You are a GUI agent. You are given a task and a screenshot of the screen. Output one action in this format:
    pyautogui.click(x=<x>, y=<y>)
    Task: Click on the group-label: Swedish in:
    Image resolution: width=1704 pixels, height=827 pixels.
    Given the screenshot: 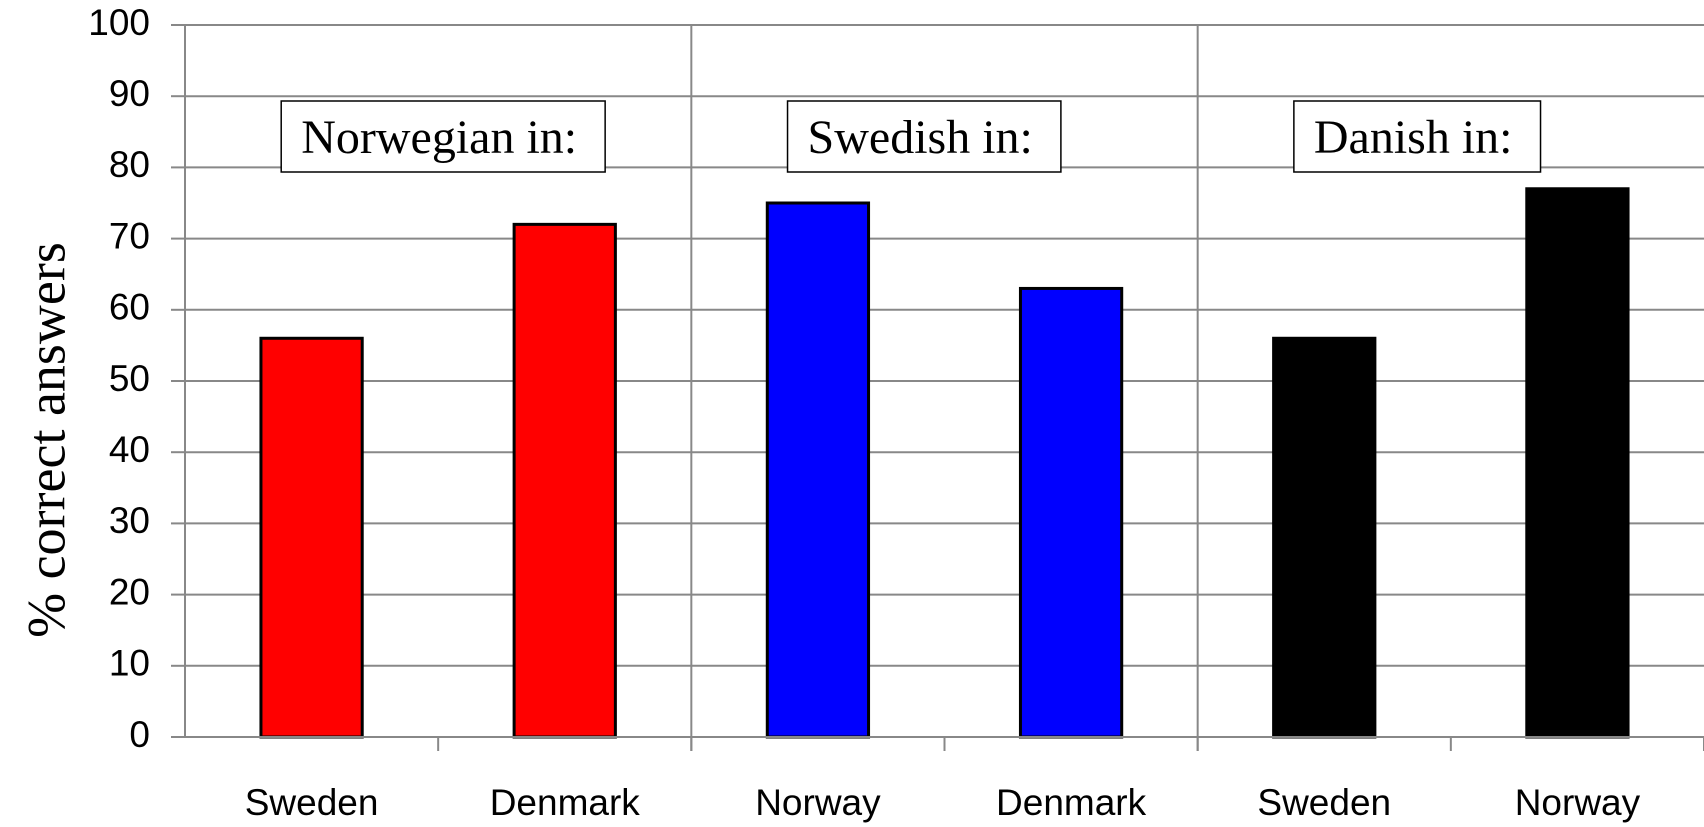 What is the action you would take?
    pyautogui.click(x=920, y=137)
    